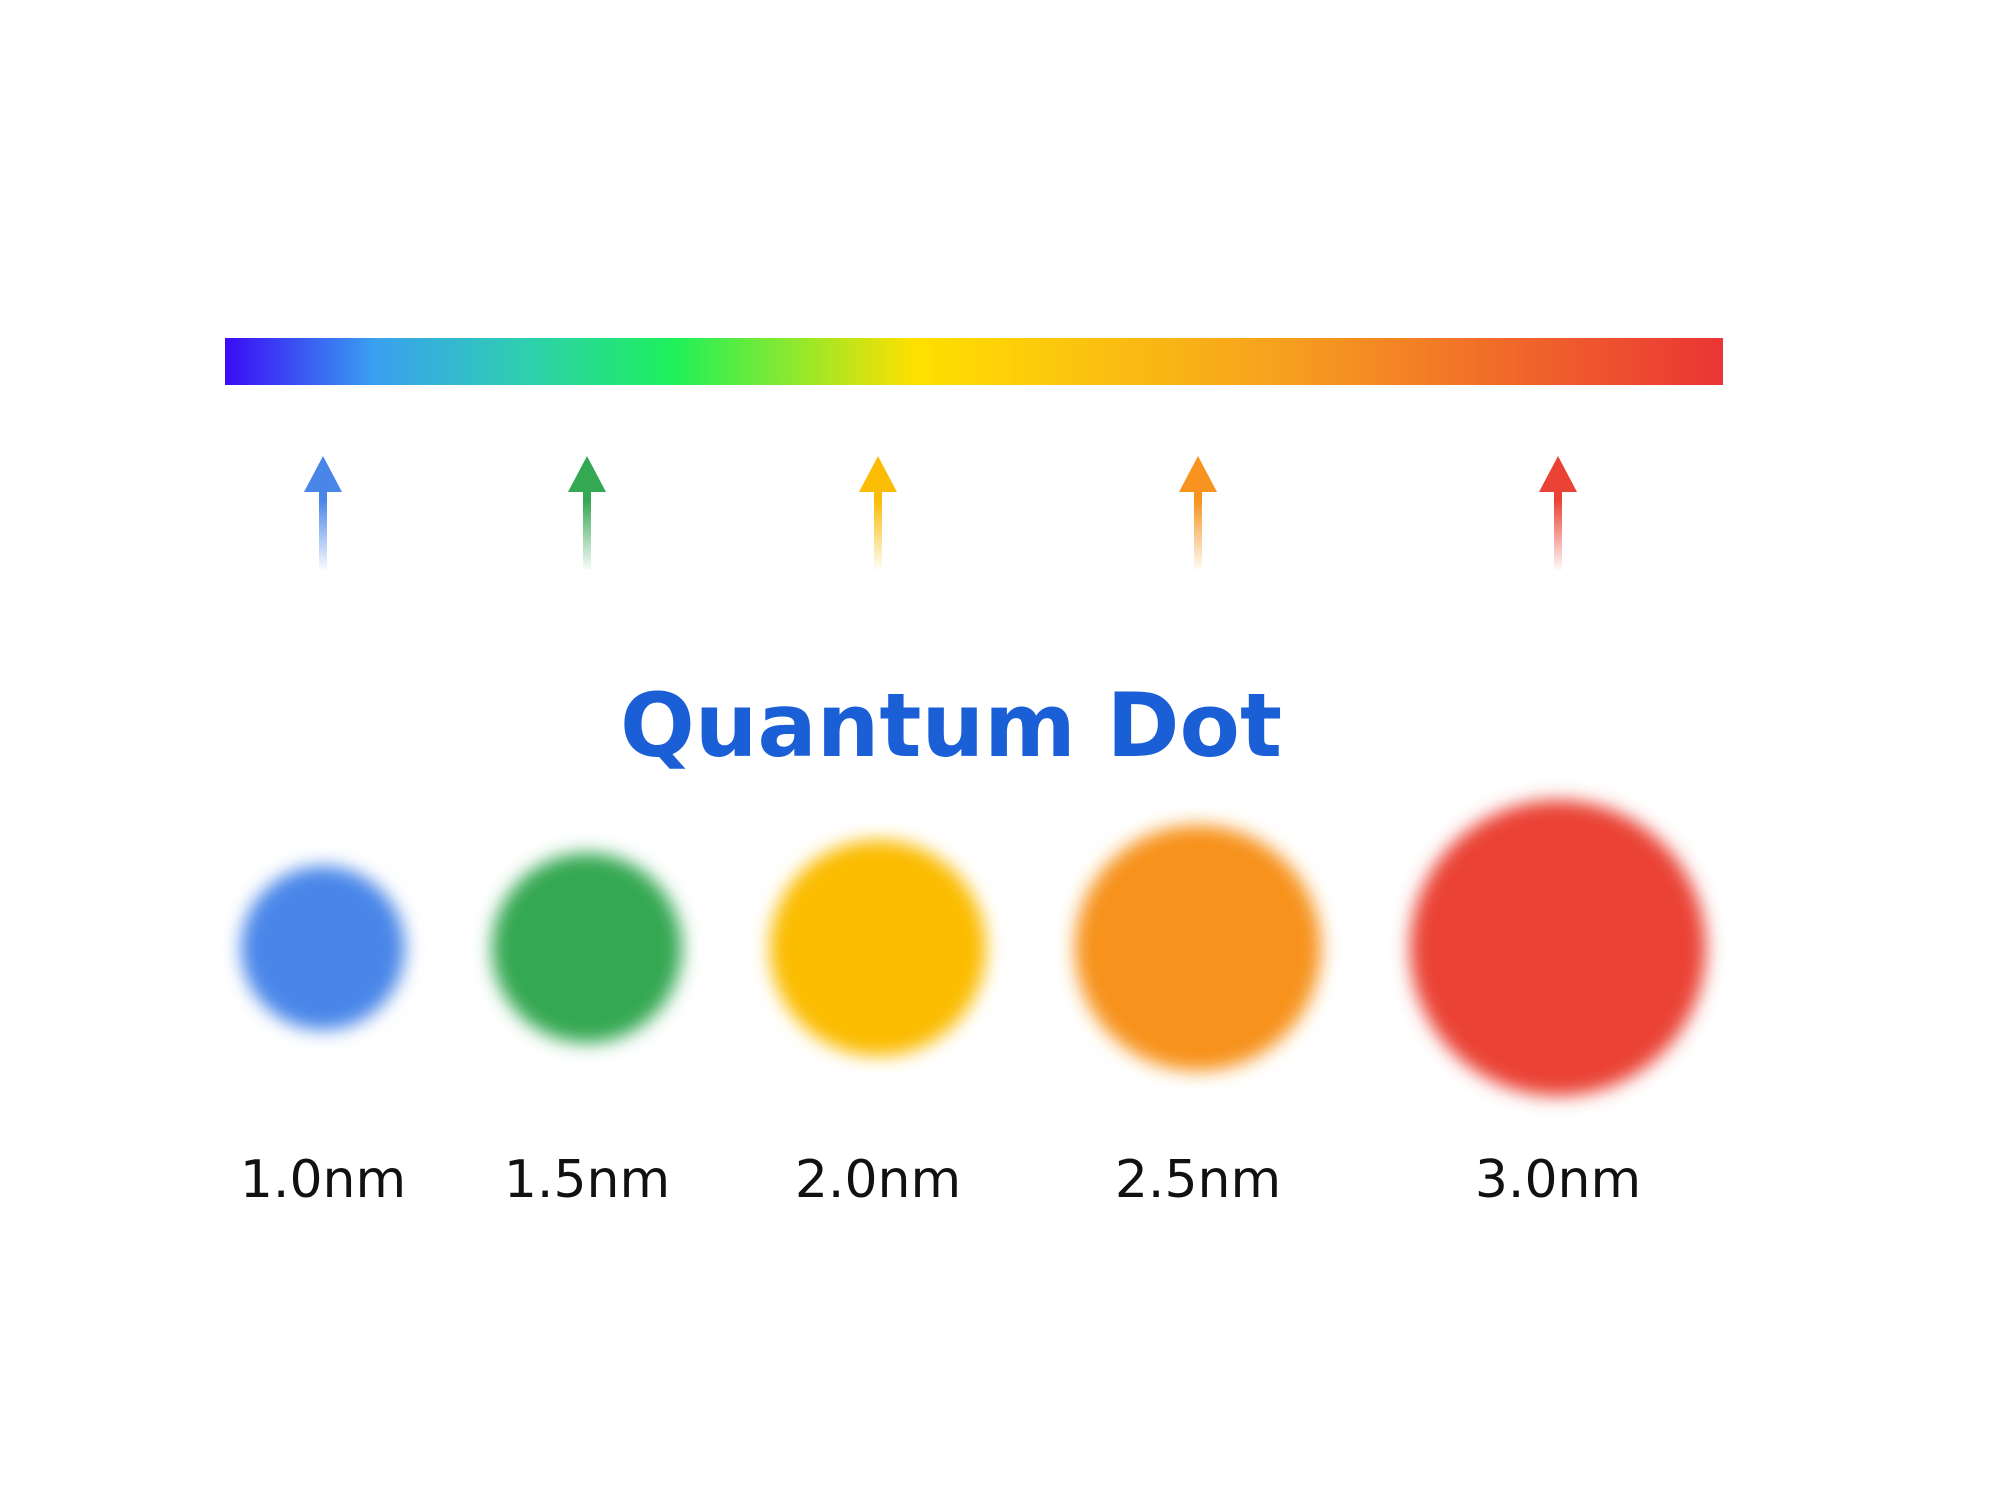 The height and width of the screenshot is (1499, 2000). What do you see at coordinates (587, 1180) in the screenshot?
I see `size-label: 1.5nm` at bounding box center [587, 1180].